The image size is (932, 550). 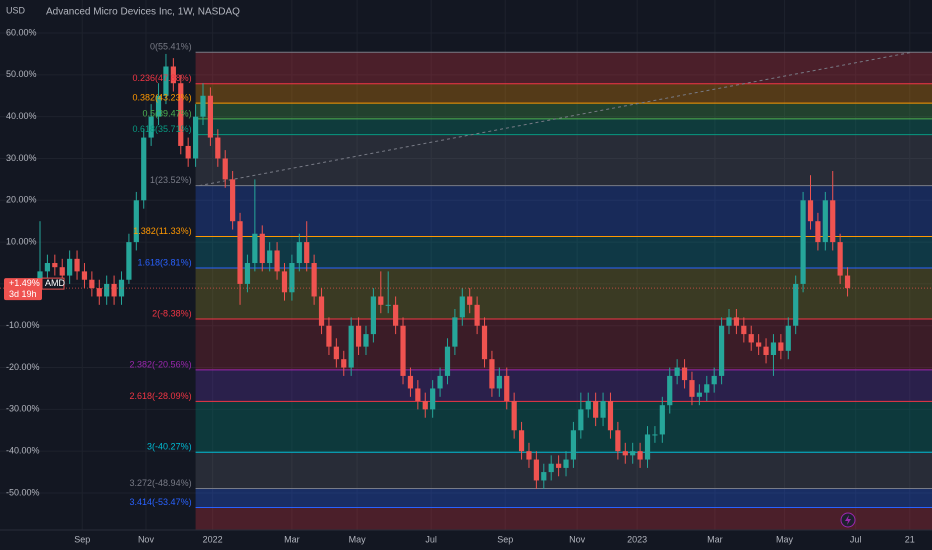 I want to click on symbol-tag, so click(x=53, y=283).